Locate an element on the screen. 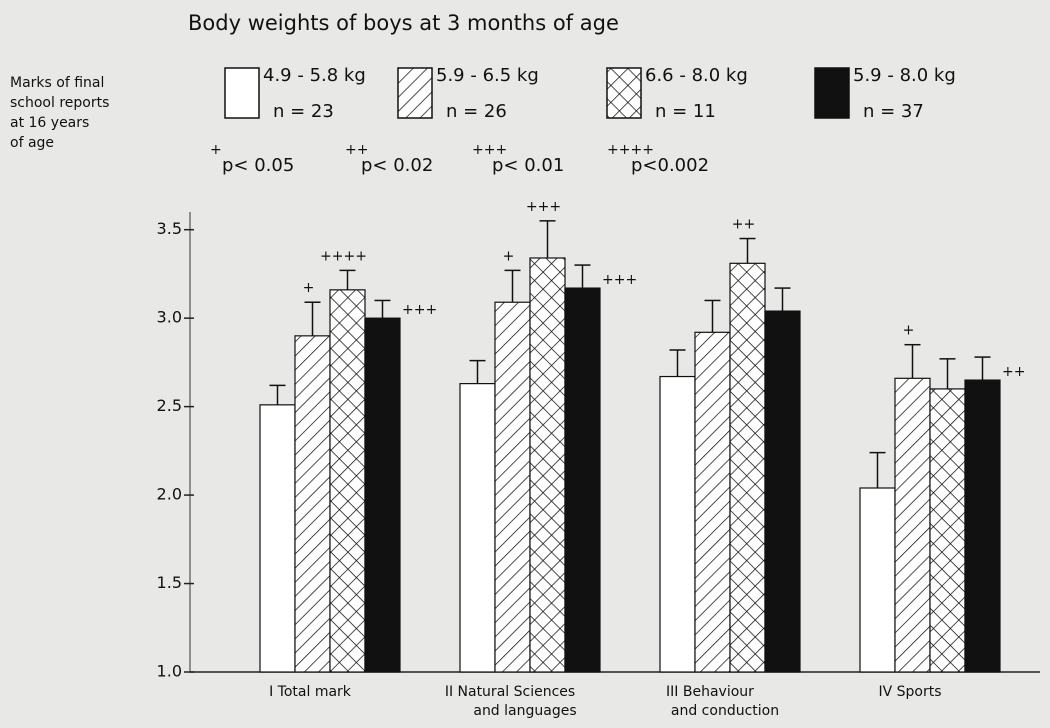 Image resolution: width=1050 pixels, height=728 pixels. significance-label: p< 0.02 is located at coordinates (397, 165).